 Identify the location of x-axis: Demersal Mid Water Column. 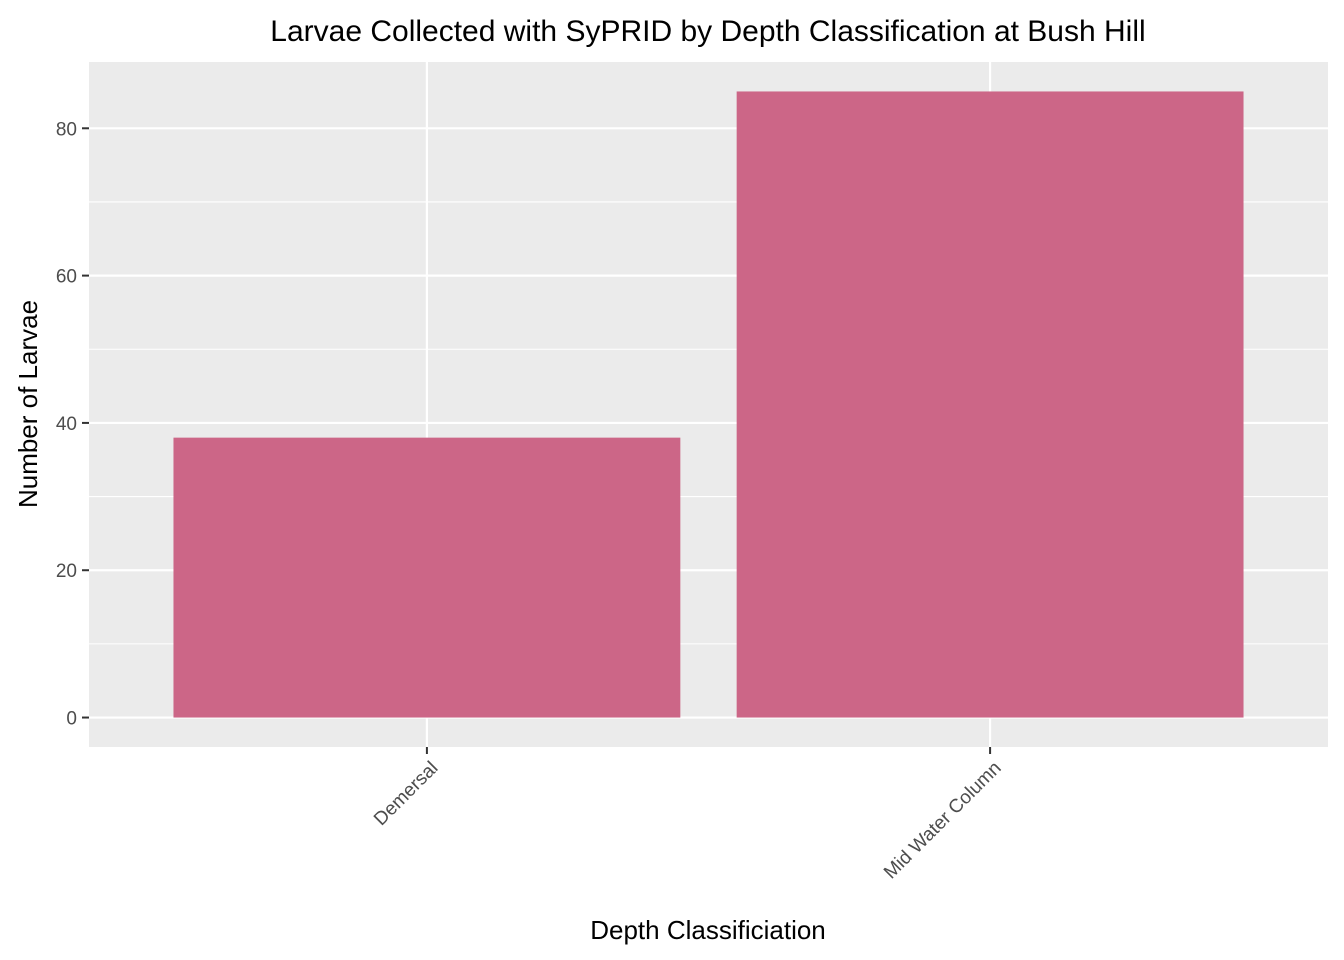
(688, 815).